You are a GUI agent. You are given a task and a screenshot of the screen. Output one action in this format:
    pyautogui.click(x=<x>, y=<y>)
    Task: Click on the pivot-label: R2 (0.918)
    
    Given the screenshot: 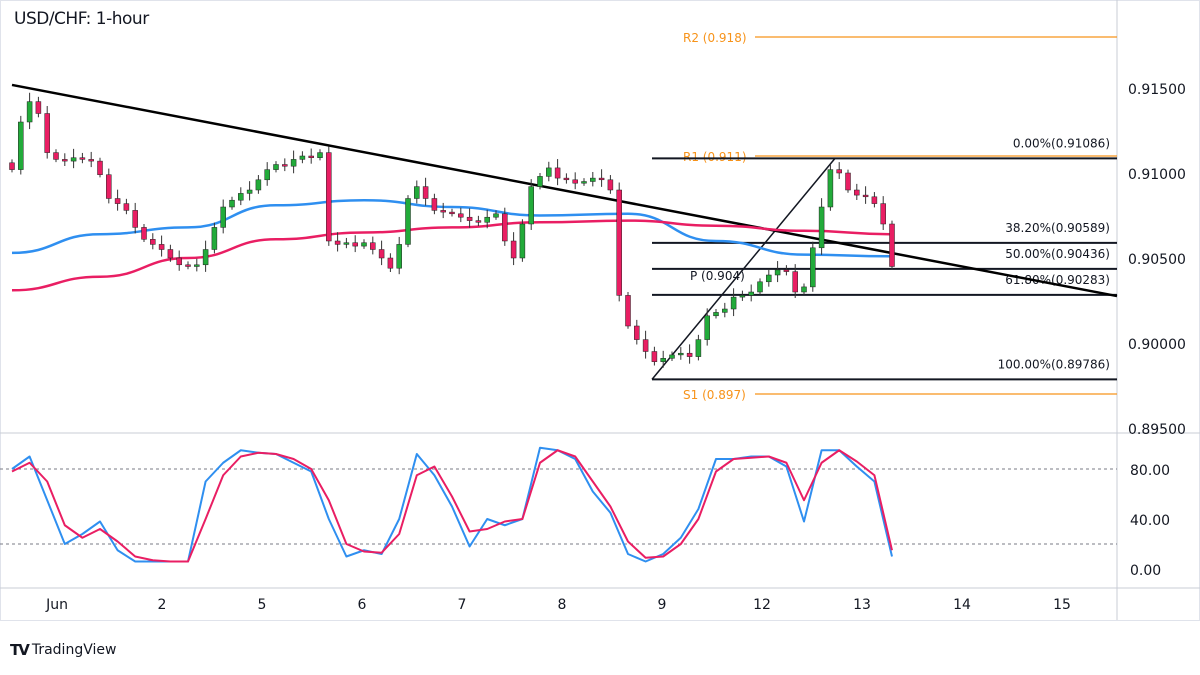 What is the action you would take?
    pyautogui.click(x=715, y=38)
    